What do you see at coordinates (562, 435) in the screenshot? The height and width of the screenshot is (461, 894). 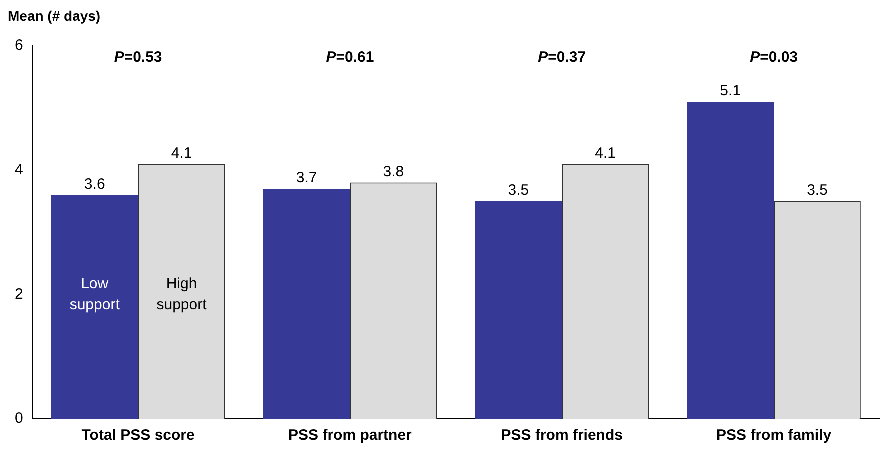 I see `x-tick-label: PSS from friends` at bounding box center [562, 435].